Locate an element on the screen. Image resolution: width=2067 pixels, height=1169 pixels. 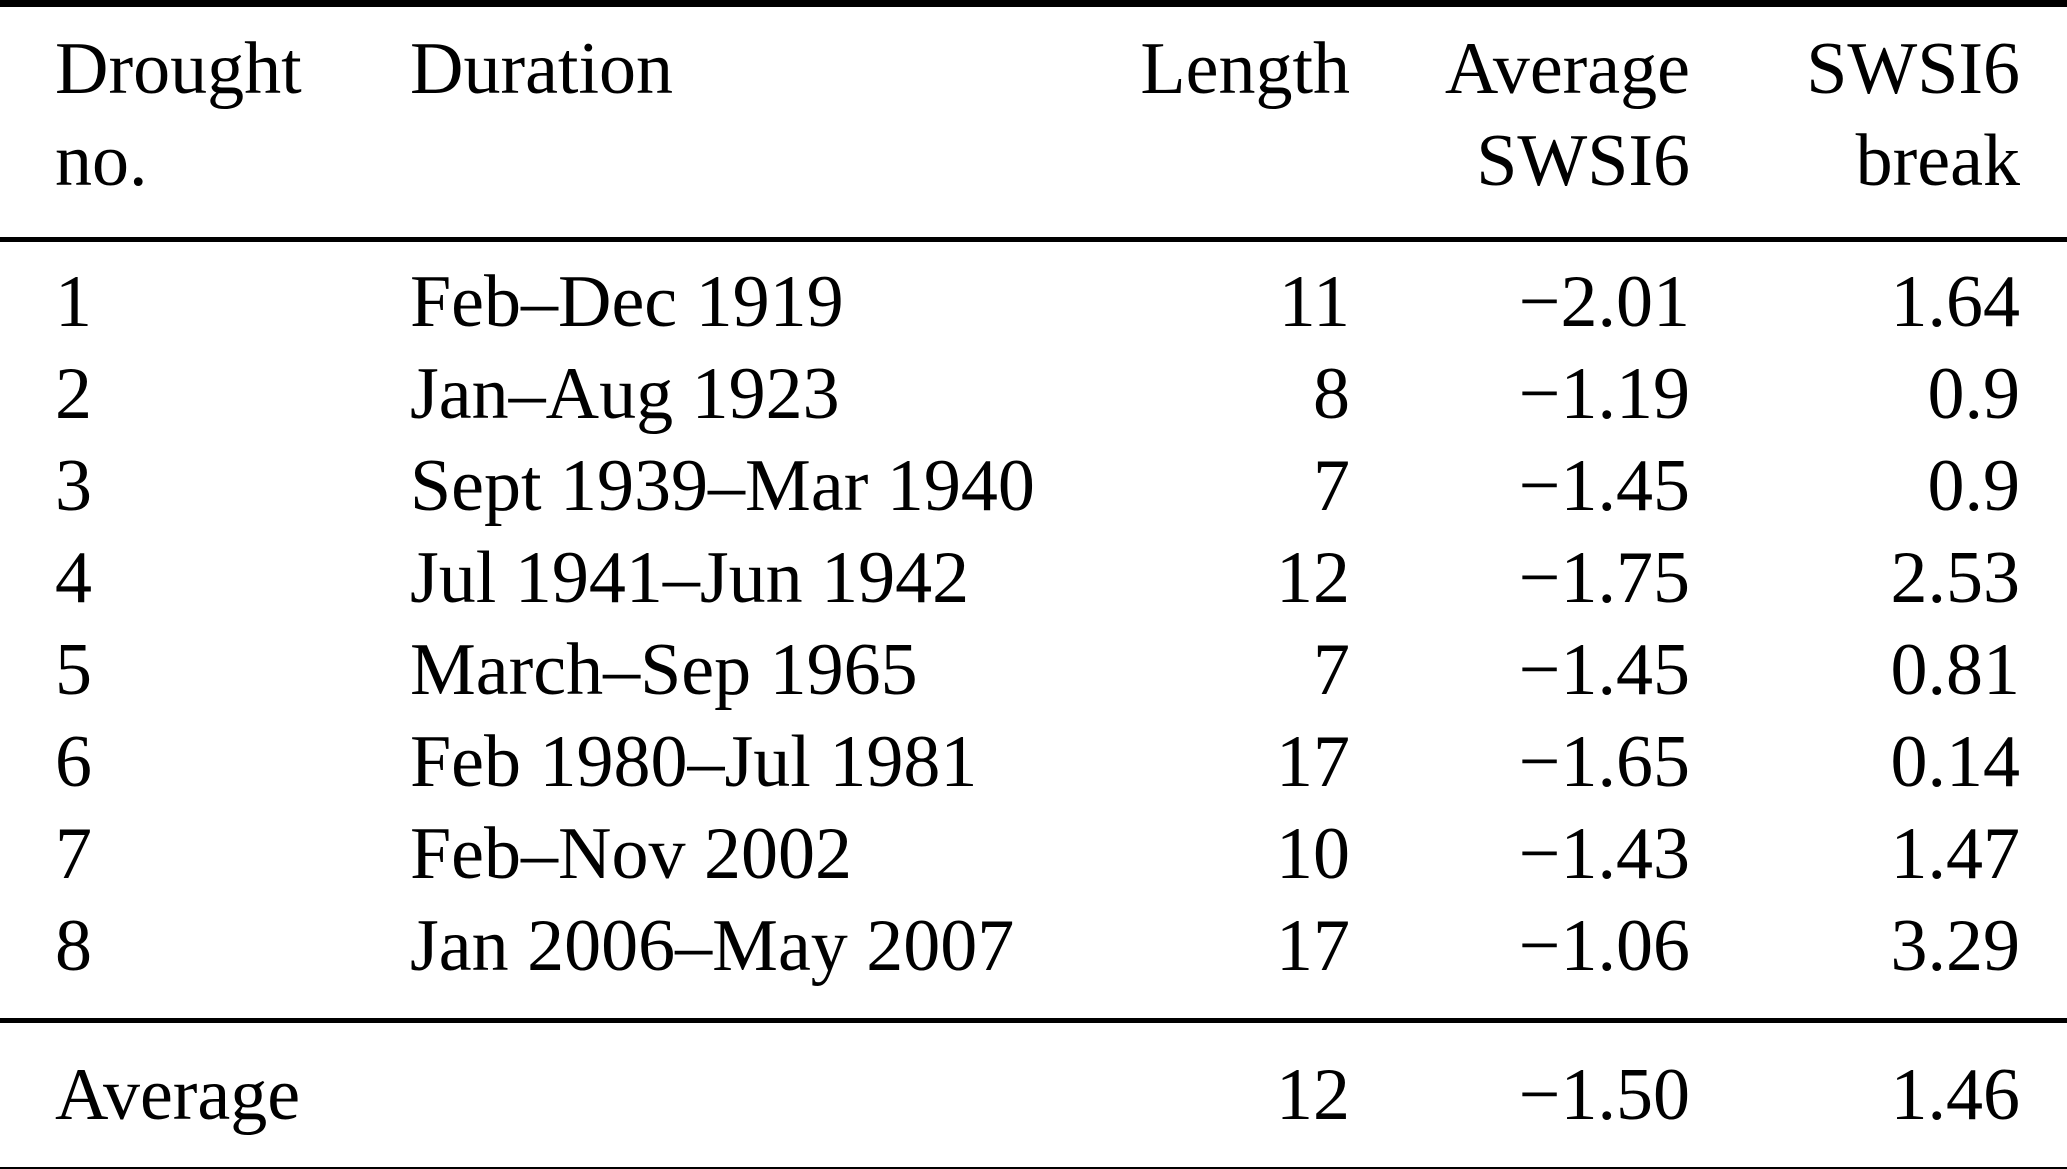
header-duration: Duration is located at coordinates (732, 122).